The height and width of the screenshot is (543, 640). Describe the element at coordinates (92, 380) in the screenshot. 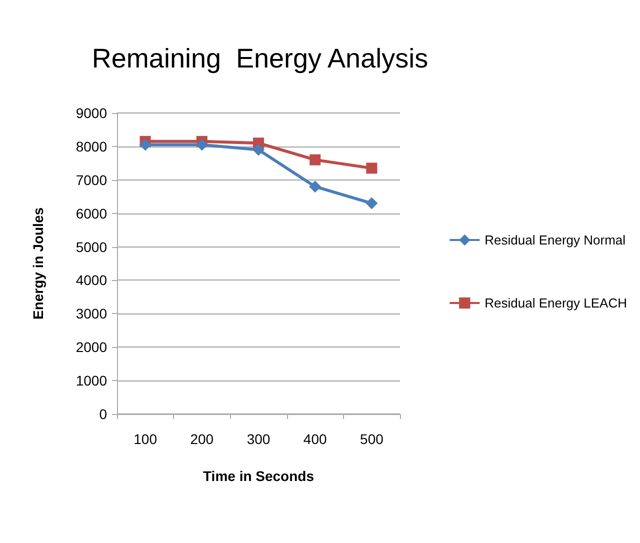

I see `y-tick-label: 1000` at that location.